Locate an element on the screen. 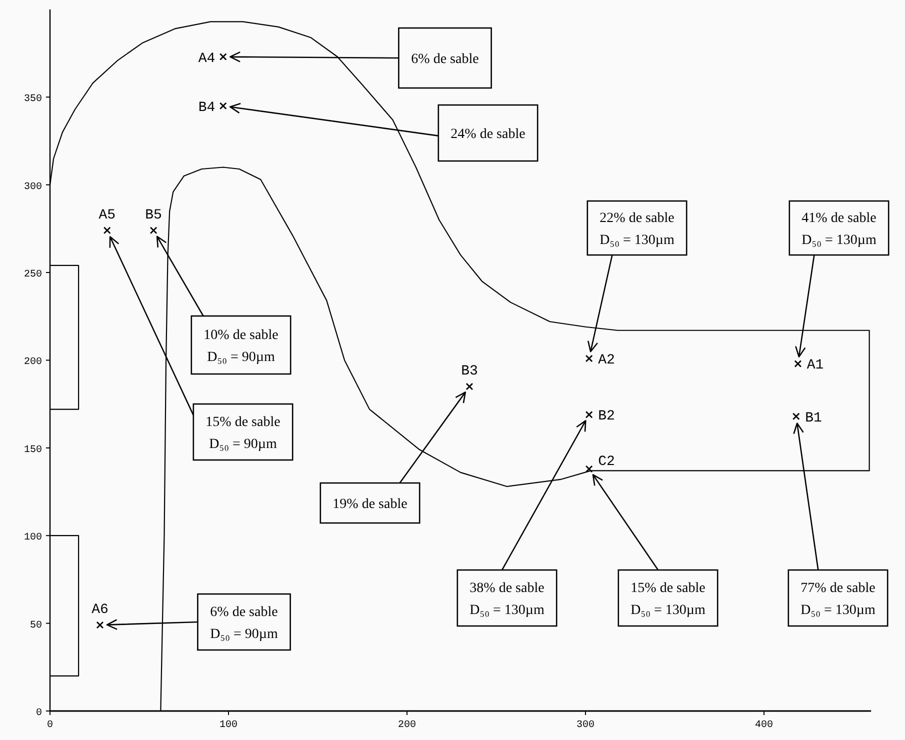 This screenshot has height=740, width=905. y-tick-label: 250 is located at coordinates (33, 275).